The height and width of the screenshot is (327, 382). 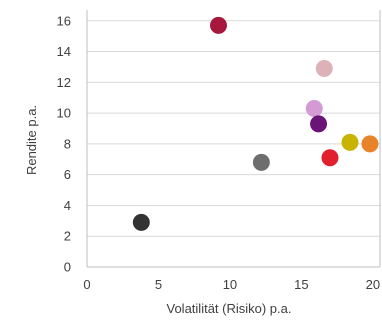 I want to click on y-tick-labels: 0 2 4 6 8 10 12 14 16, so click(x=64, y=143).